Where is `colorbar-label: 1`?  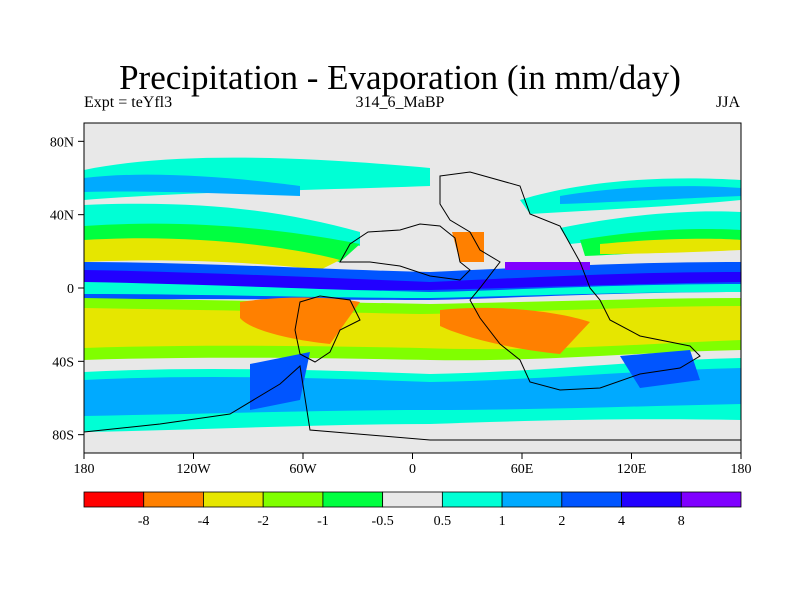 colorbar-label: 1 is located at coordinates (502, 521).